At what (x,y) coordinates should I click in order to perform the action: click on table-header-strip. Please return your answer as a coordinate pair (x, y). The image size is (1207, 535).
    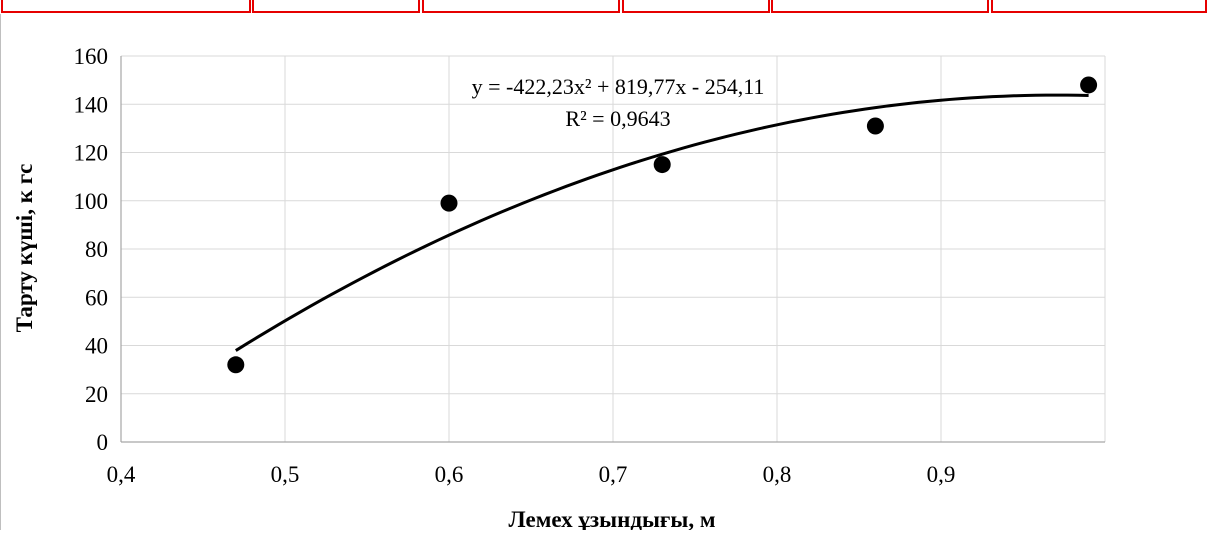
    Looking at the image, I should click on (603, 7).